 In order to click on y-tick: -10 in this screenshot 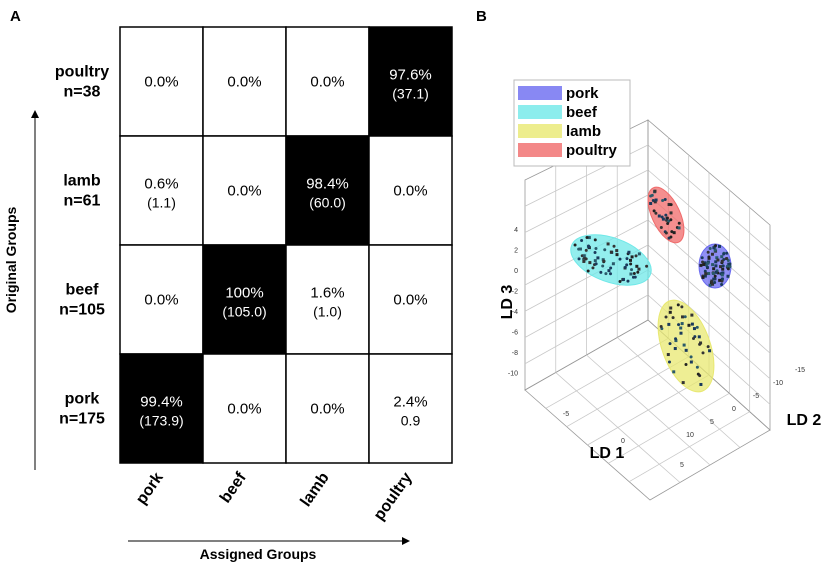, I will do `click(778, 383)`.